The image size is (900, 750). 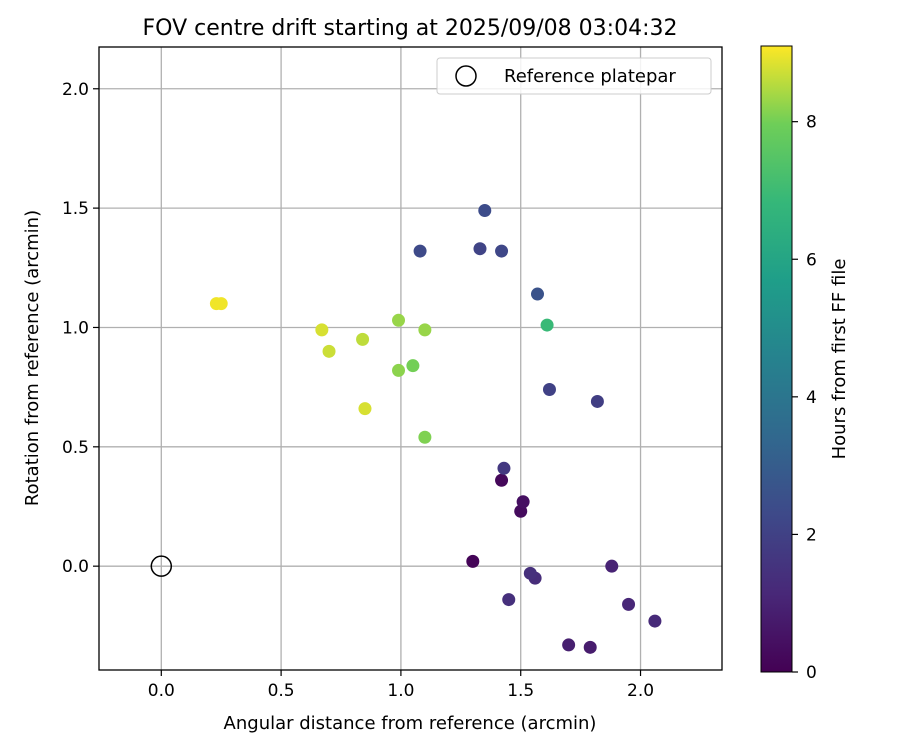 What do you see at coordinates (75, 567) in the screenshot?
I see `y-tick-label: 0.0` at bounding box center [75, 567].